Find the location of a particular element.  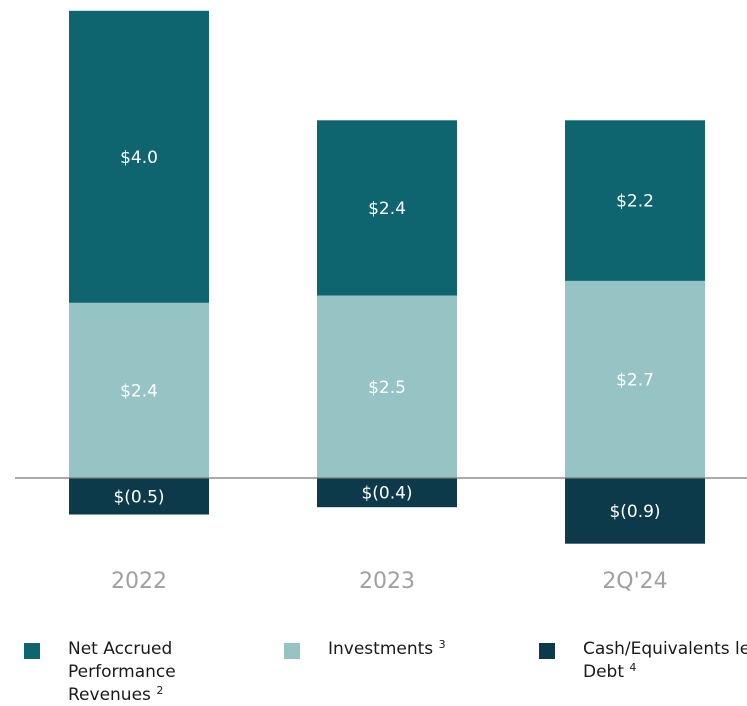

legend-item: Cash/Equivalents less Debt 4 is located at coordinates (643, 661).